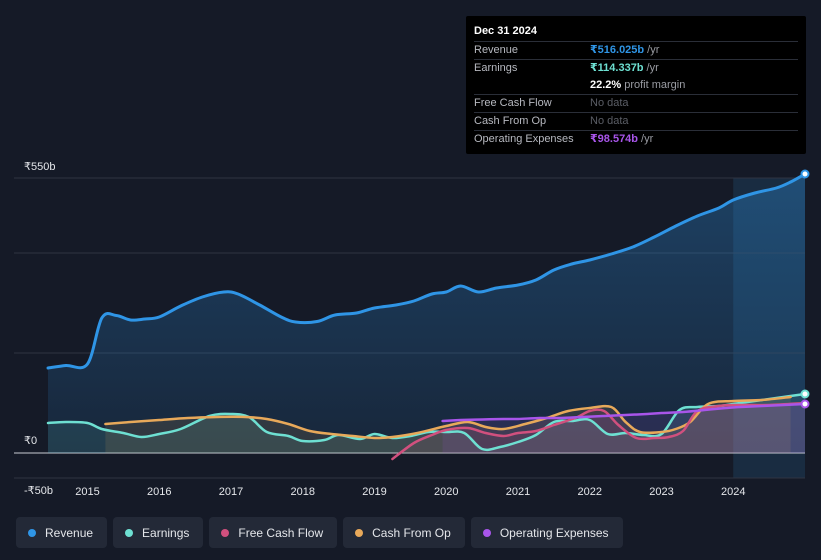 This screenshot has width=821, height=560. I want to click on endpoint-operating_expenses, so click(805, 404).